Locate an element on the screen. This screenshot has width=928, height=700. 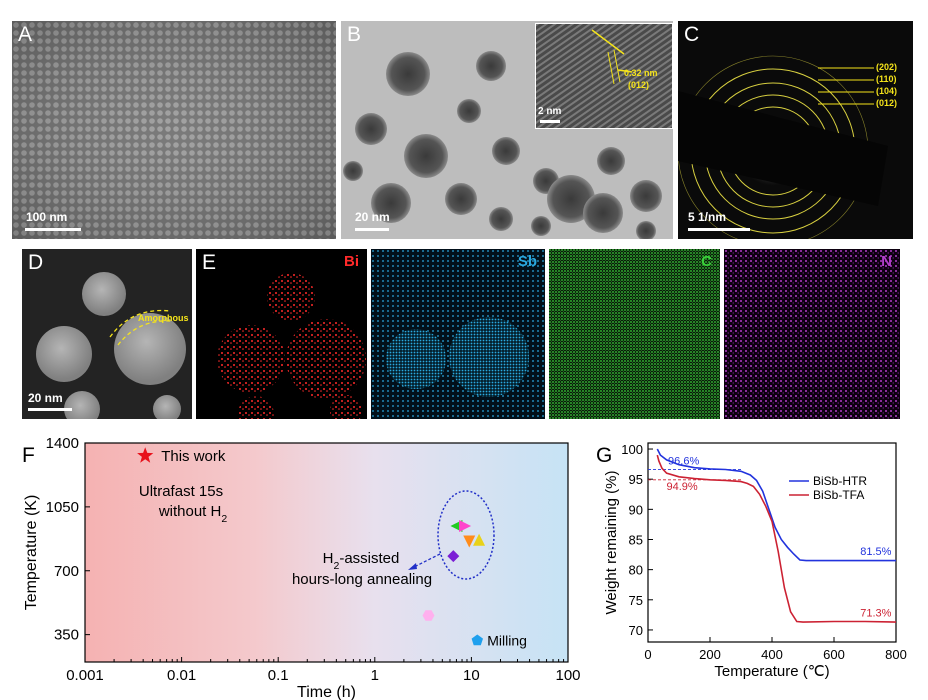
x-tick-label: 600 is located at coordinates (834, 654).